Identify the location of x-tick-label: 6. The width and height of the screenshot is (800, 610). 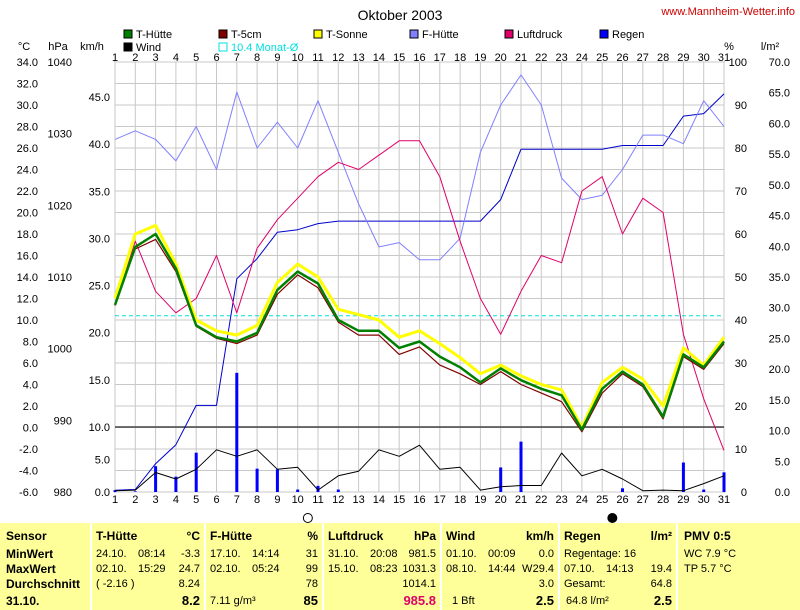
(216, 58).